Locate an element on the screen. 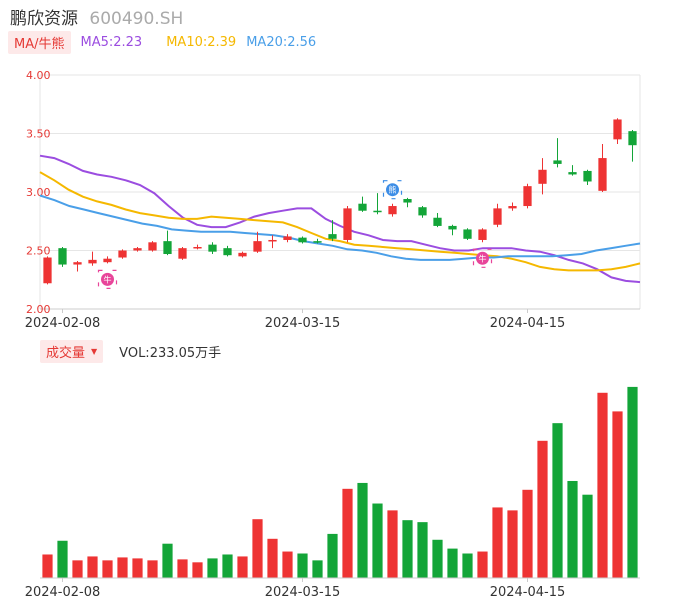 The height and width of the screenshot is (606, 686). kline-x-axis: 2024-02-08 2024-03-15 2024-04-15 is located at coordinates (295, 320).